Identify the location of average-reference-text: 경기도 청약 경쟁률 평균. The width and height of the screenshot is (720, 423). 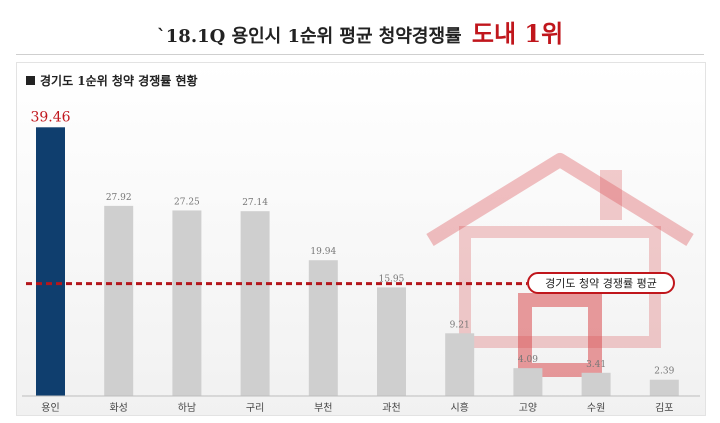
(601, 283).